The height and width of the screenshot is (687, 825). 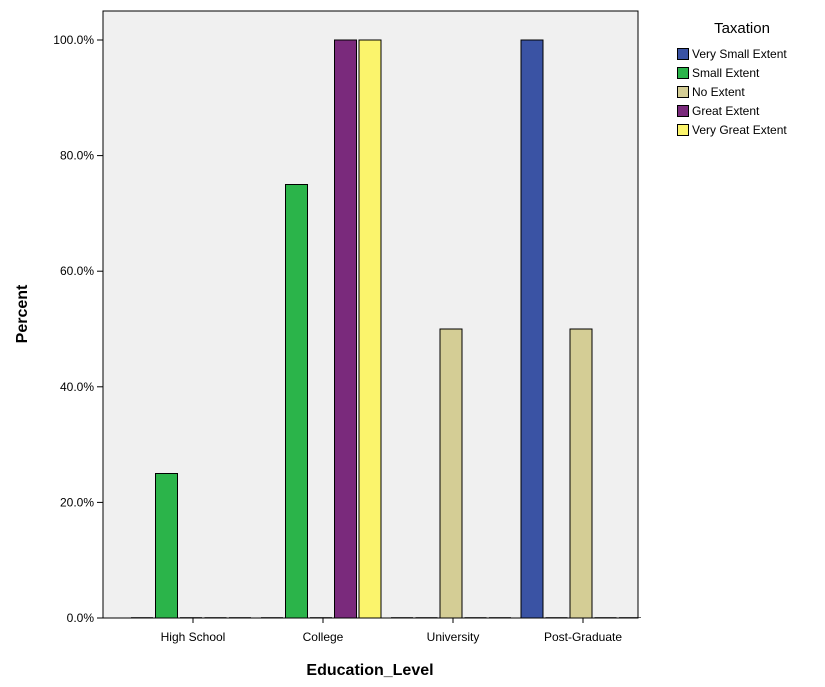 I want to click on legend-label: Small Extent, so click(x=726, y=72).